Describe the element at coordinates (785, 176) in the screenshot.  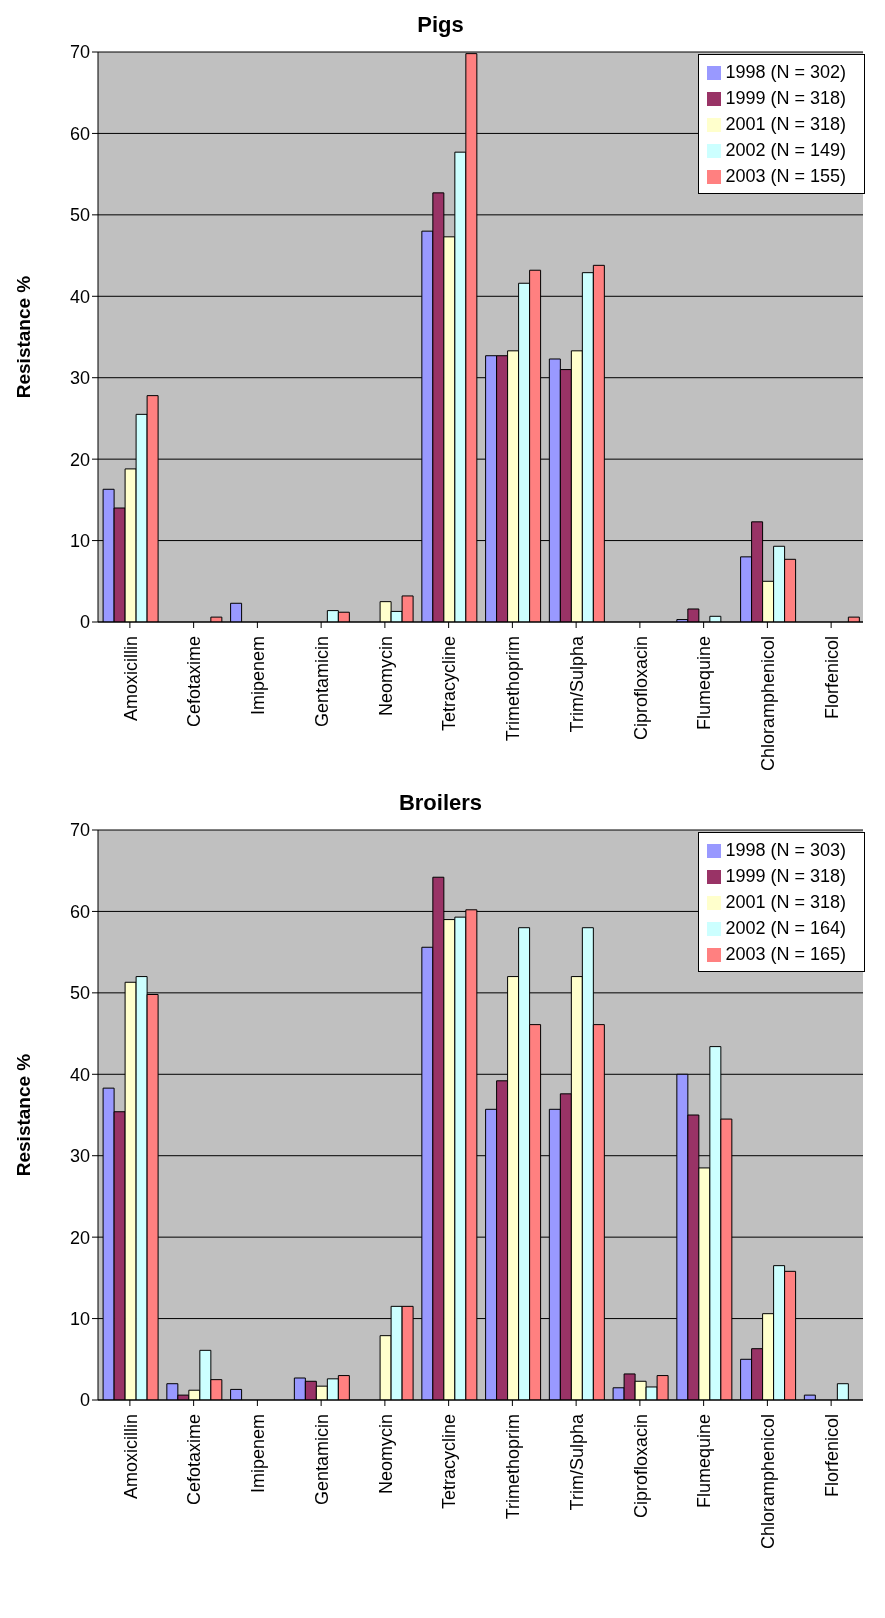
I see `legend-label: 2003 (N = 155)` at that location.